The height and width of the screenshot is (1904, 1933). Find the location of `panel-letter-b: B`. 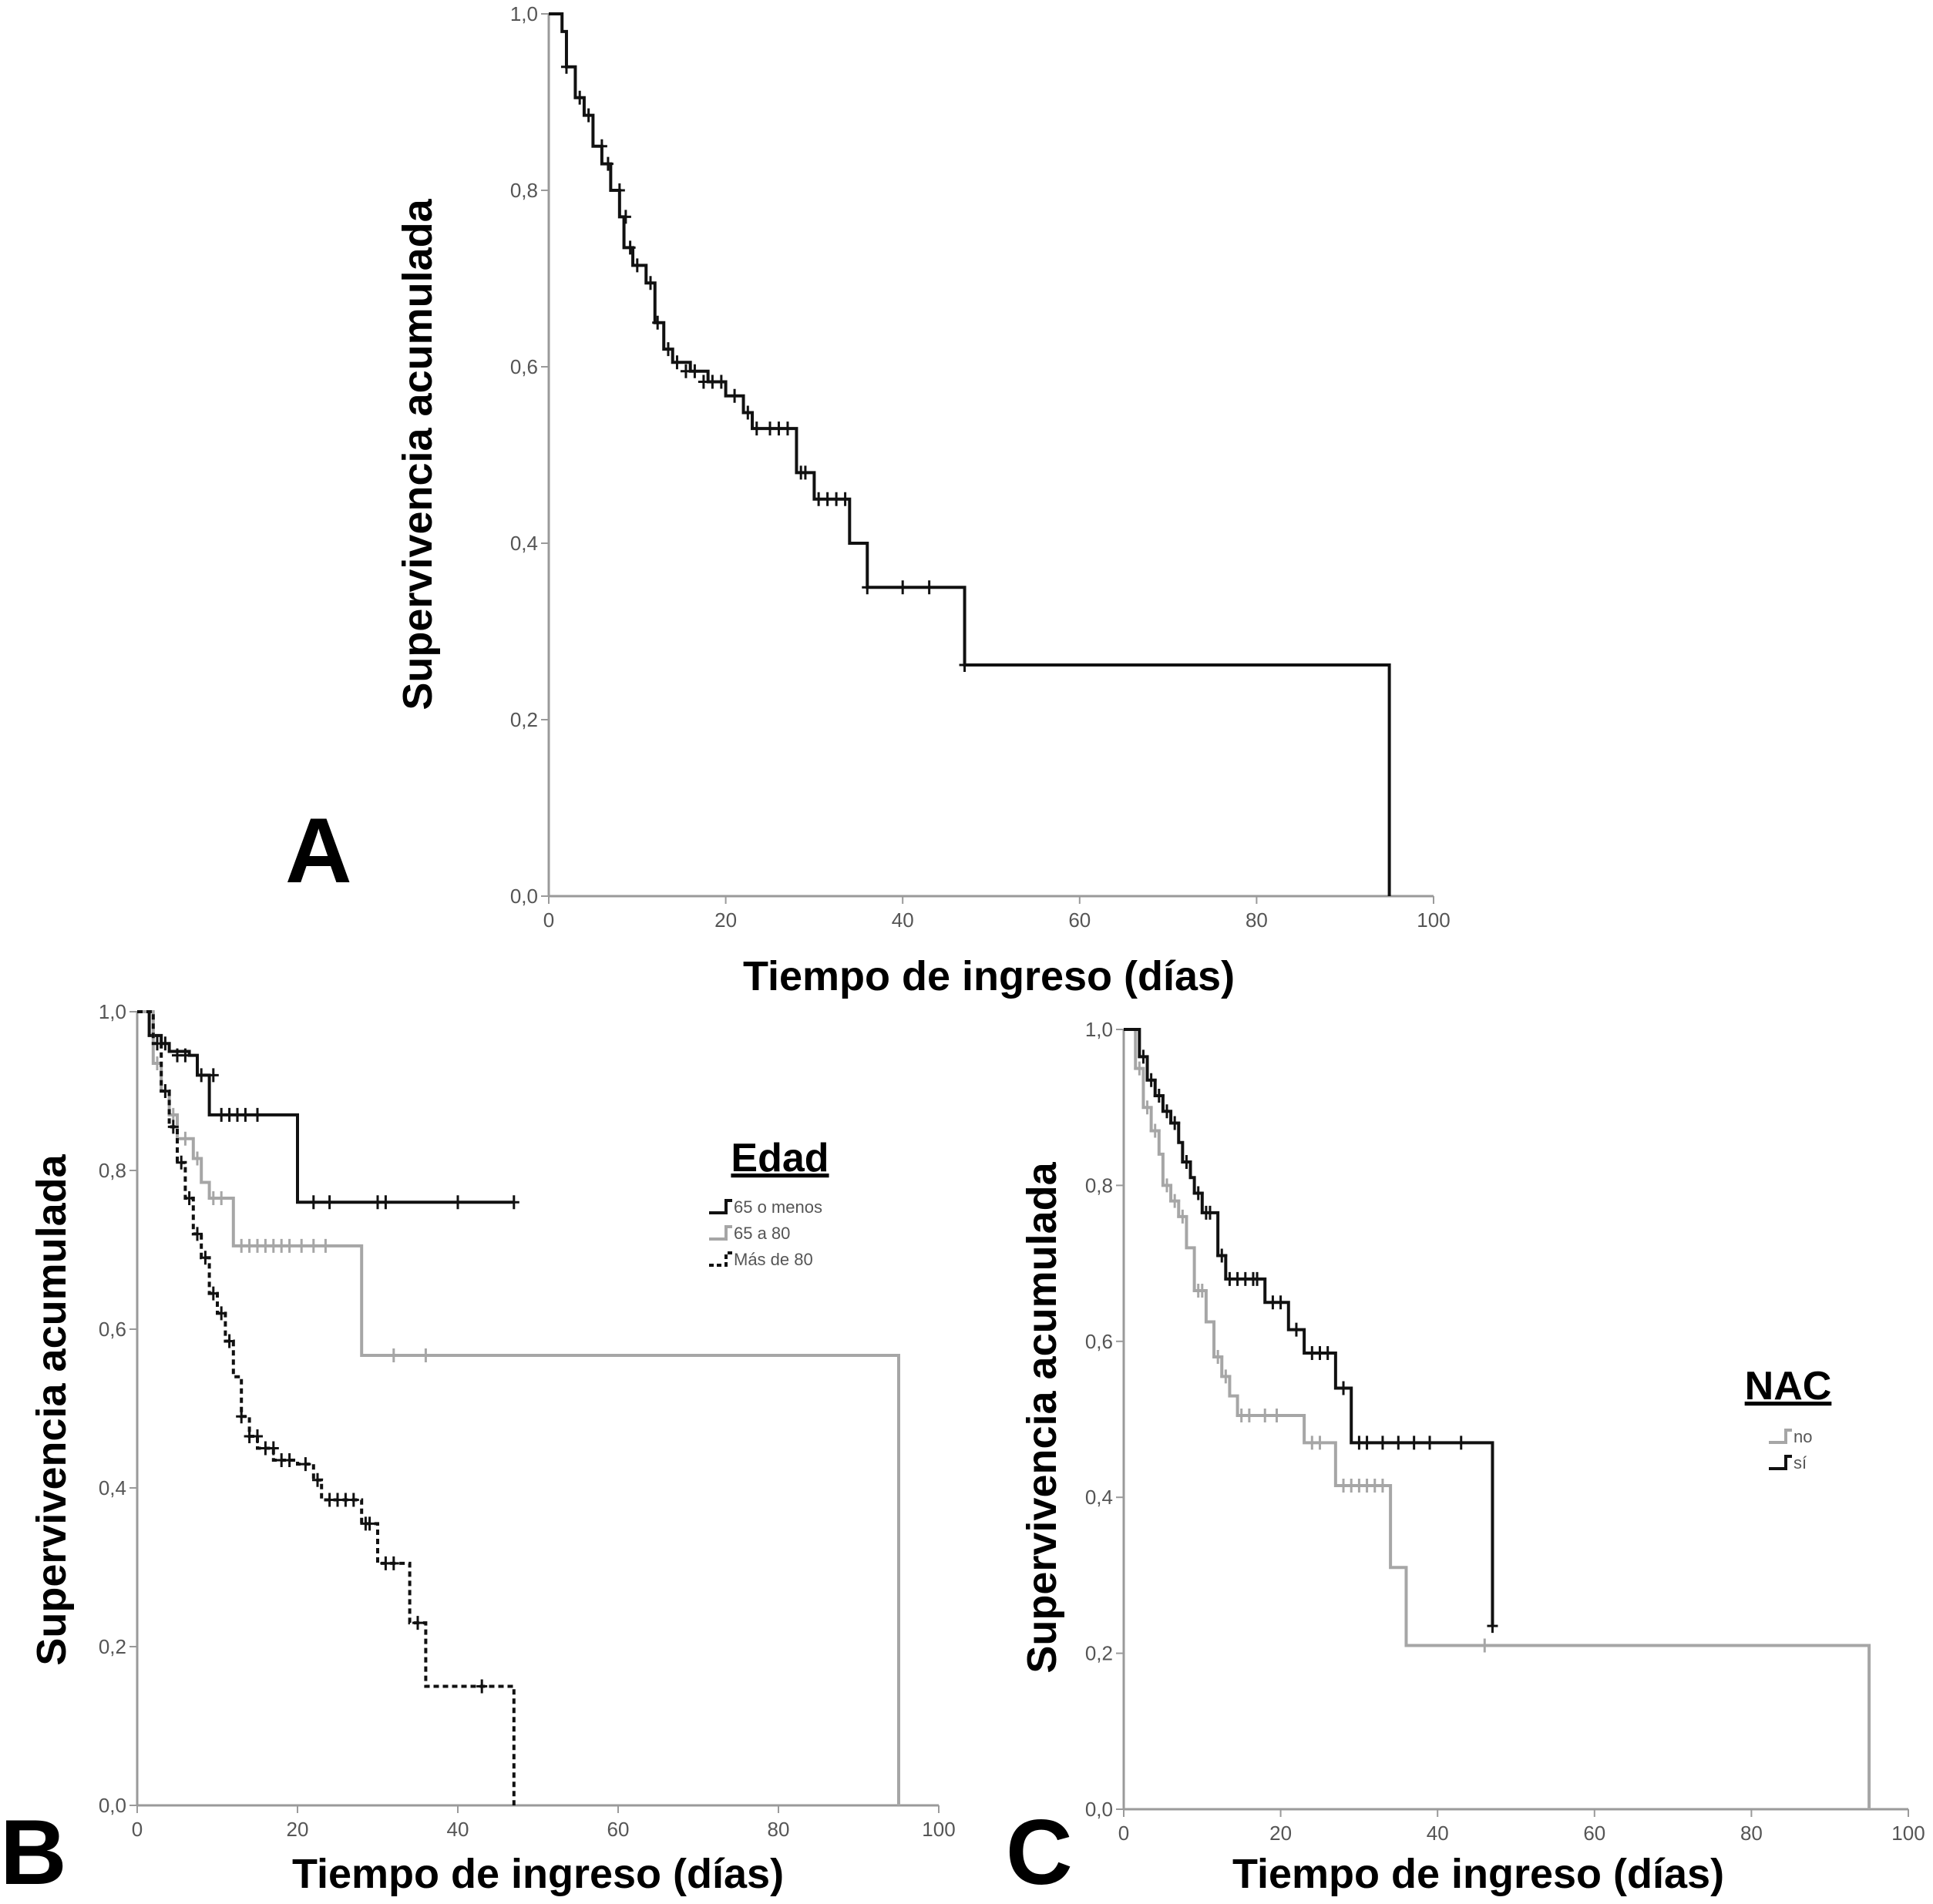

panel-letter-b: B is located at coordinates (33, 1852).